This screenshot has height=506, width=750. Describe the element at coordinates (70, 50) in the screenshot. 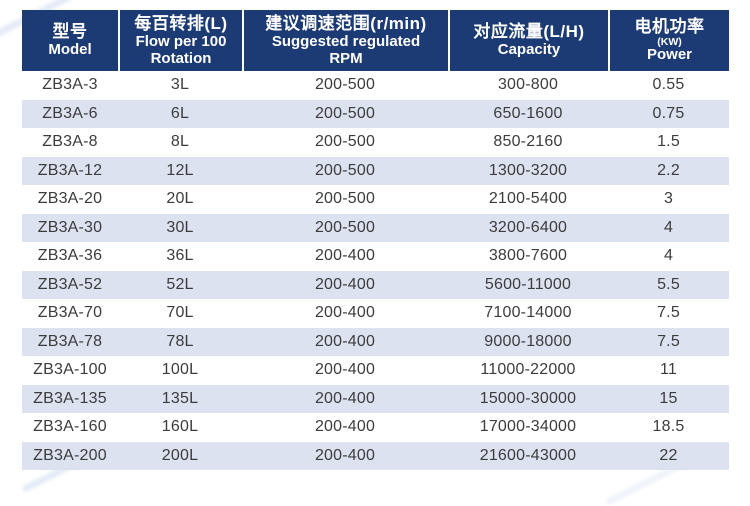

I see `header-model-en: Model` at that location.